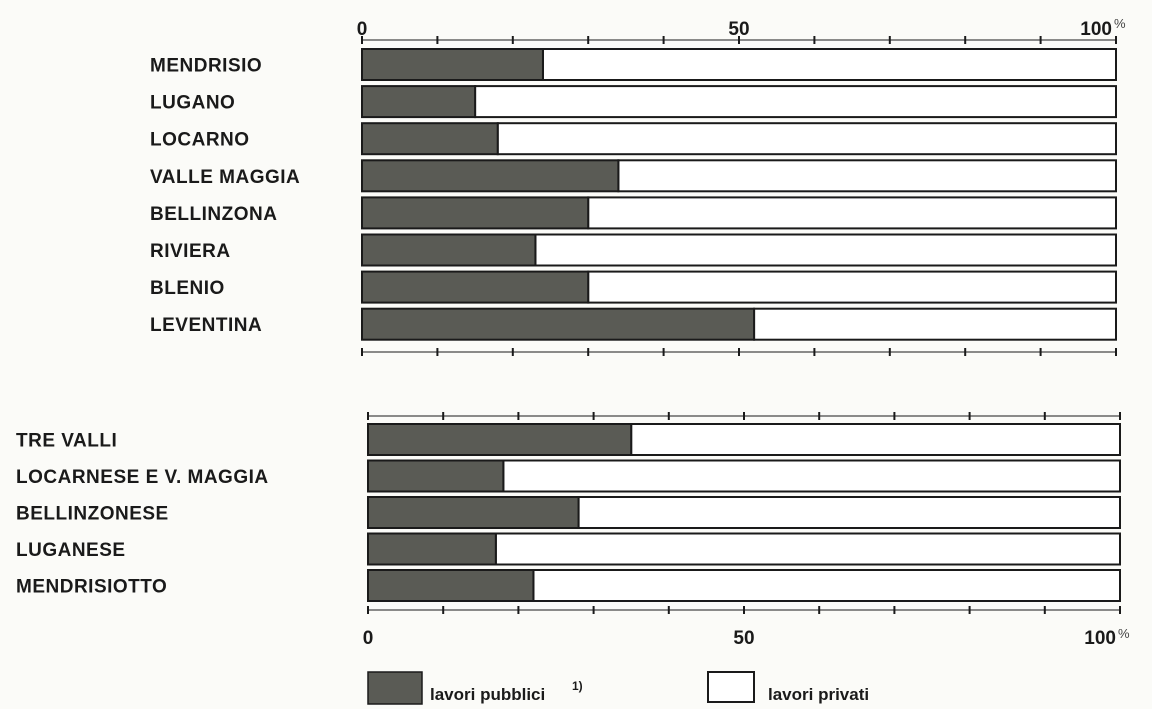  I want to click on category-label: BLENIO, so click(187, 288).